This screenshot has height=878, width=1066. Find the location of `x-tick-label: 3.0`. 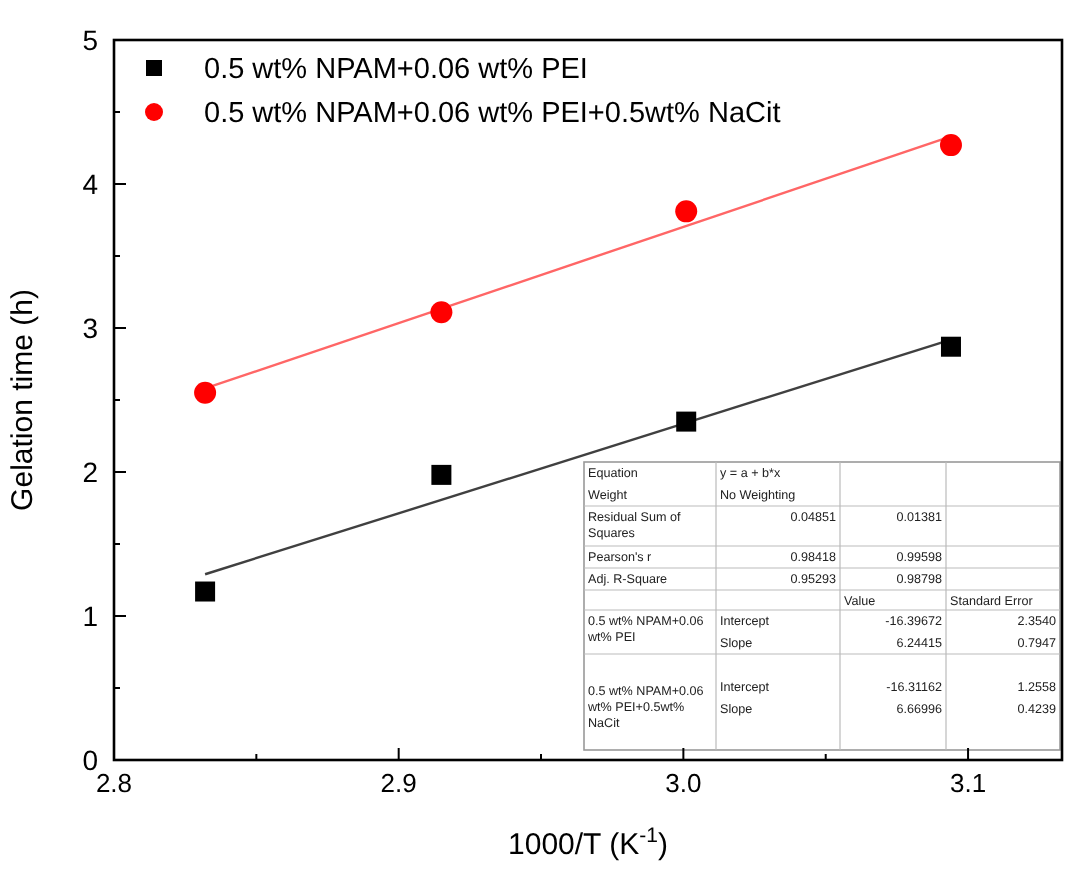

x-tick-label: 3.0 is located at coordinates (683, 783).